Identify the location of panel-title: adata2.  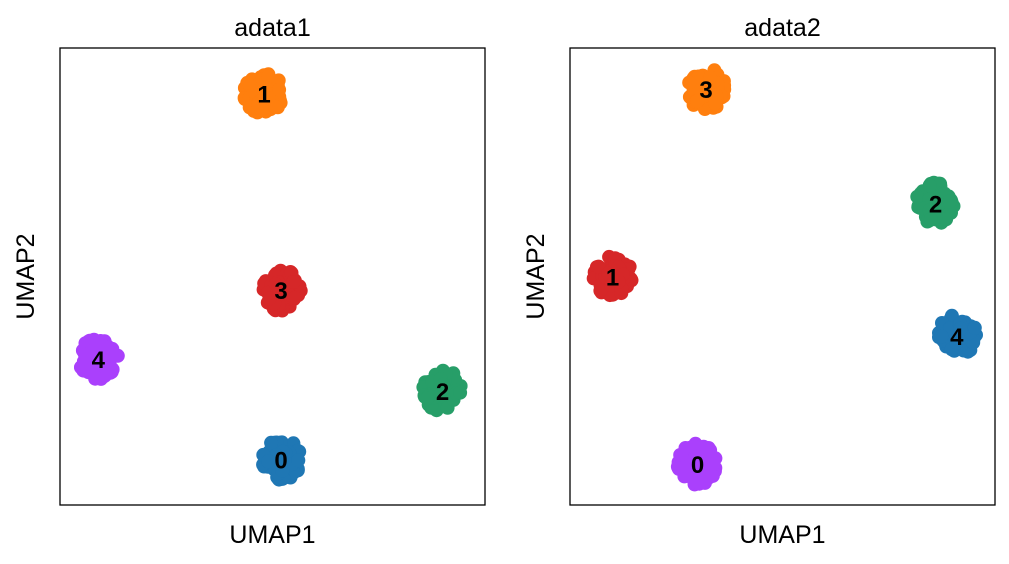
(782, 28).